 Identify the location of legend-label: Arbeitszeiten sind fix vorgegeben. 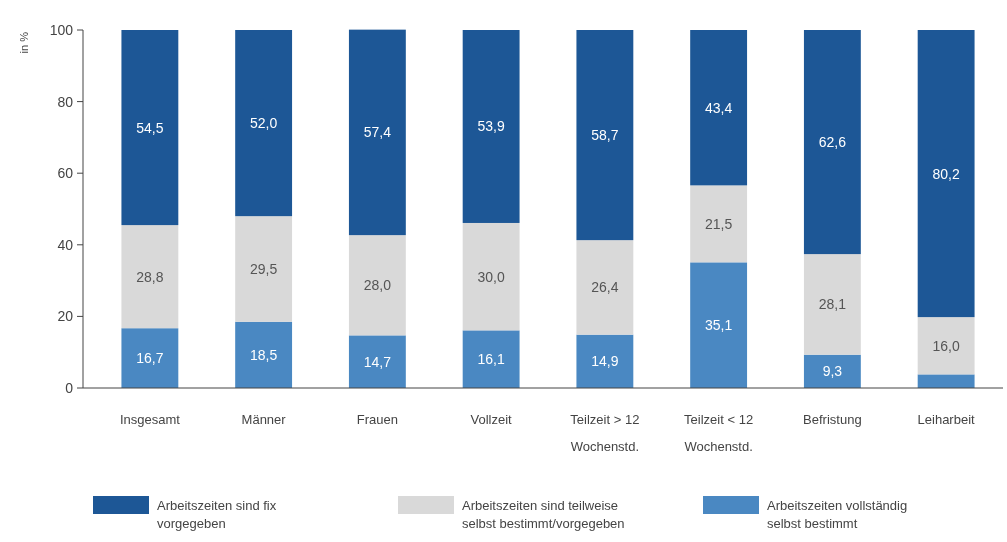
(217, 514).